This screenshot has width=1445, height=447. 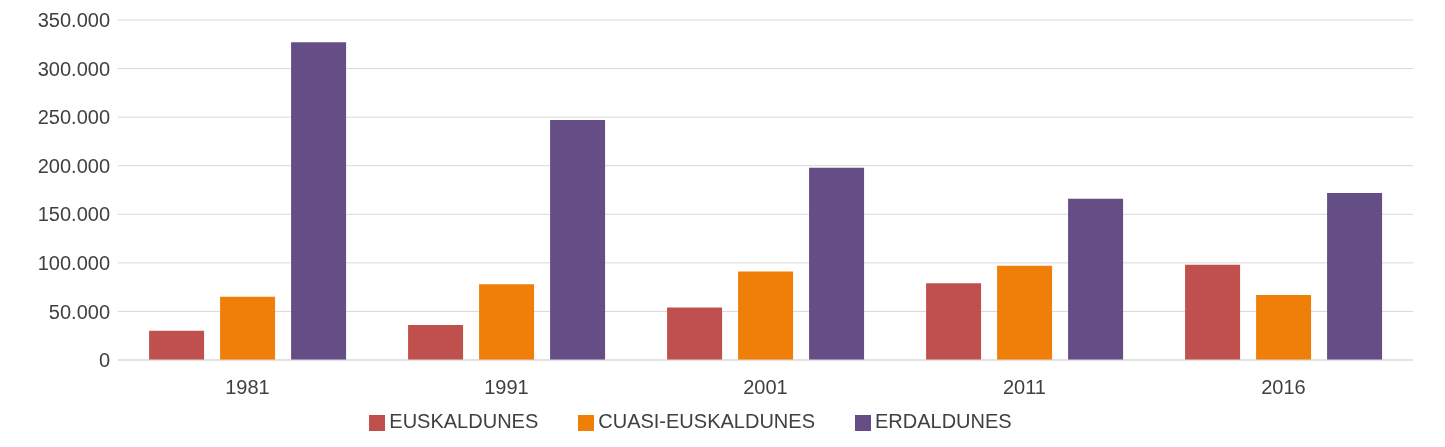 What do you see at coordinates (1283, 387) in the screenshot?
I see `x-tick-label: 2016` at bounding box center [1283, 387].